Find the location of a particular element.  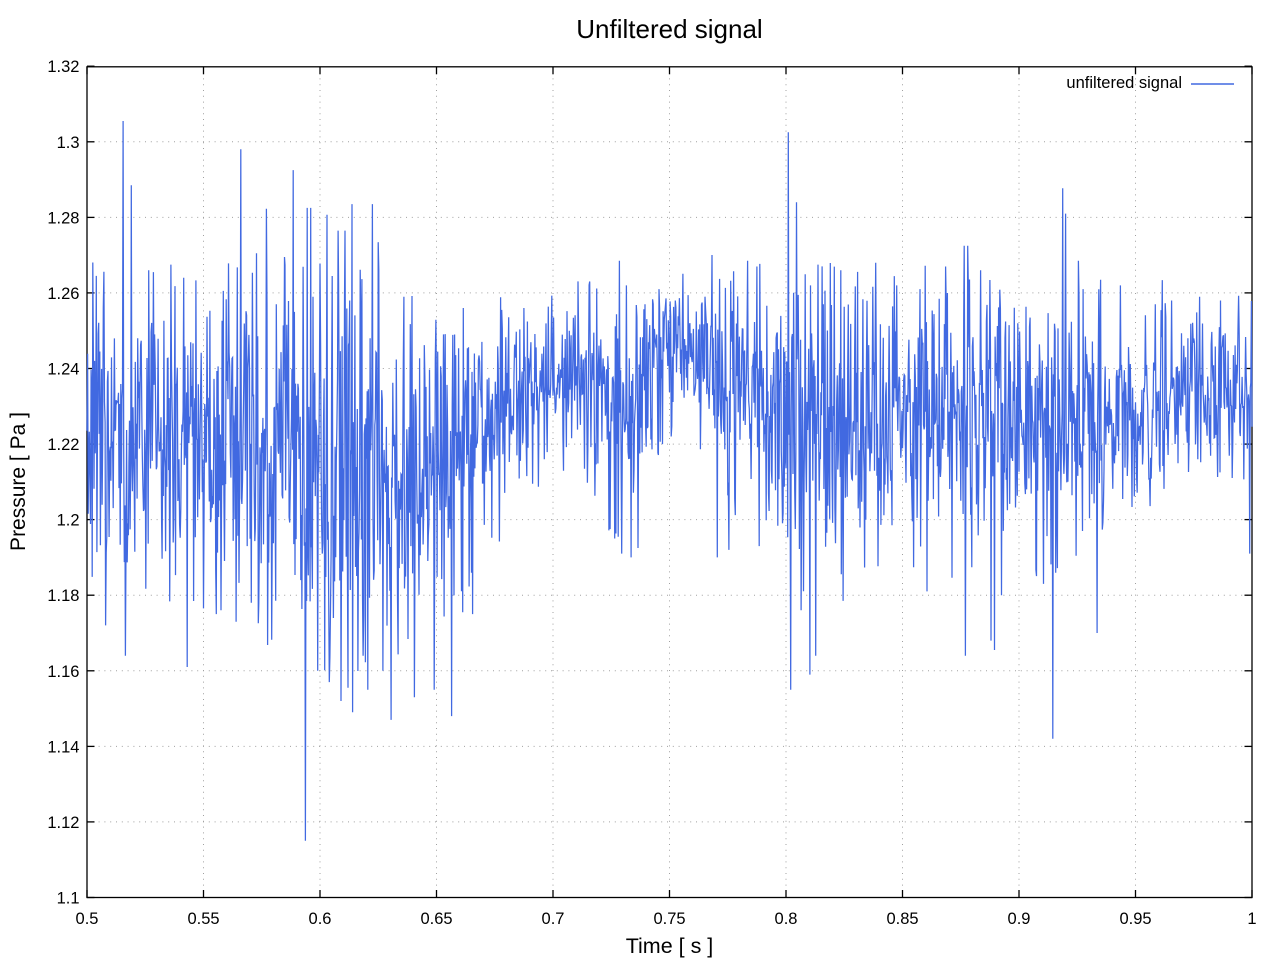

svg-text: 0.9 is located at coordinates (1019, 919).